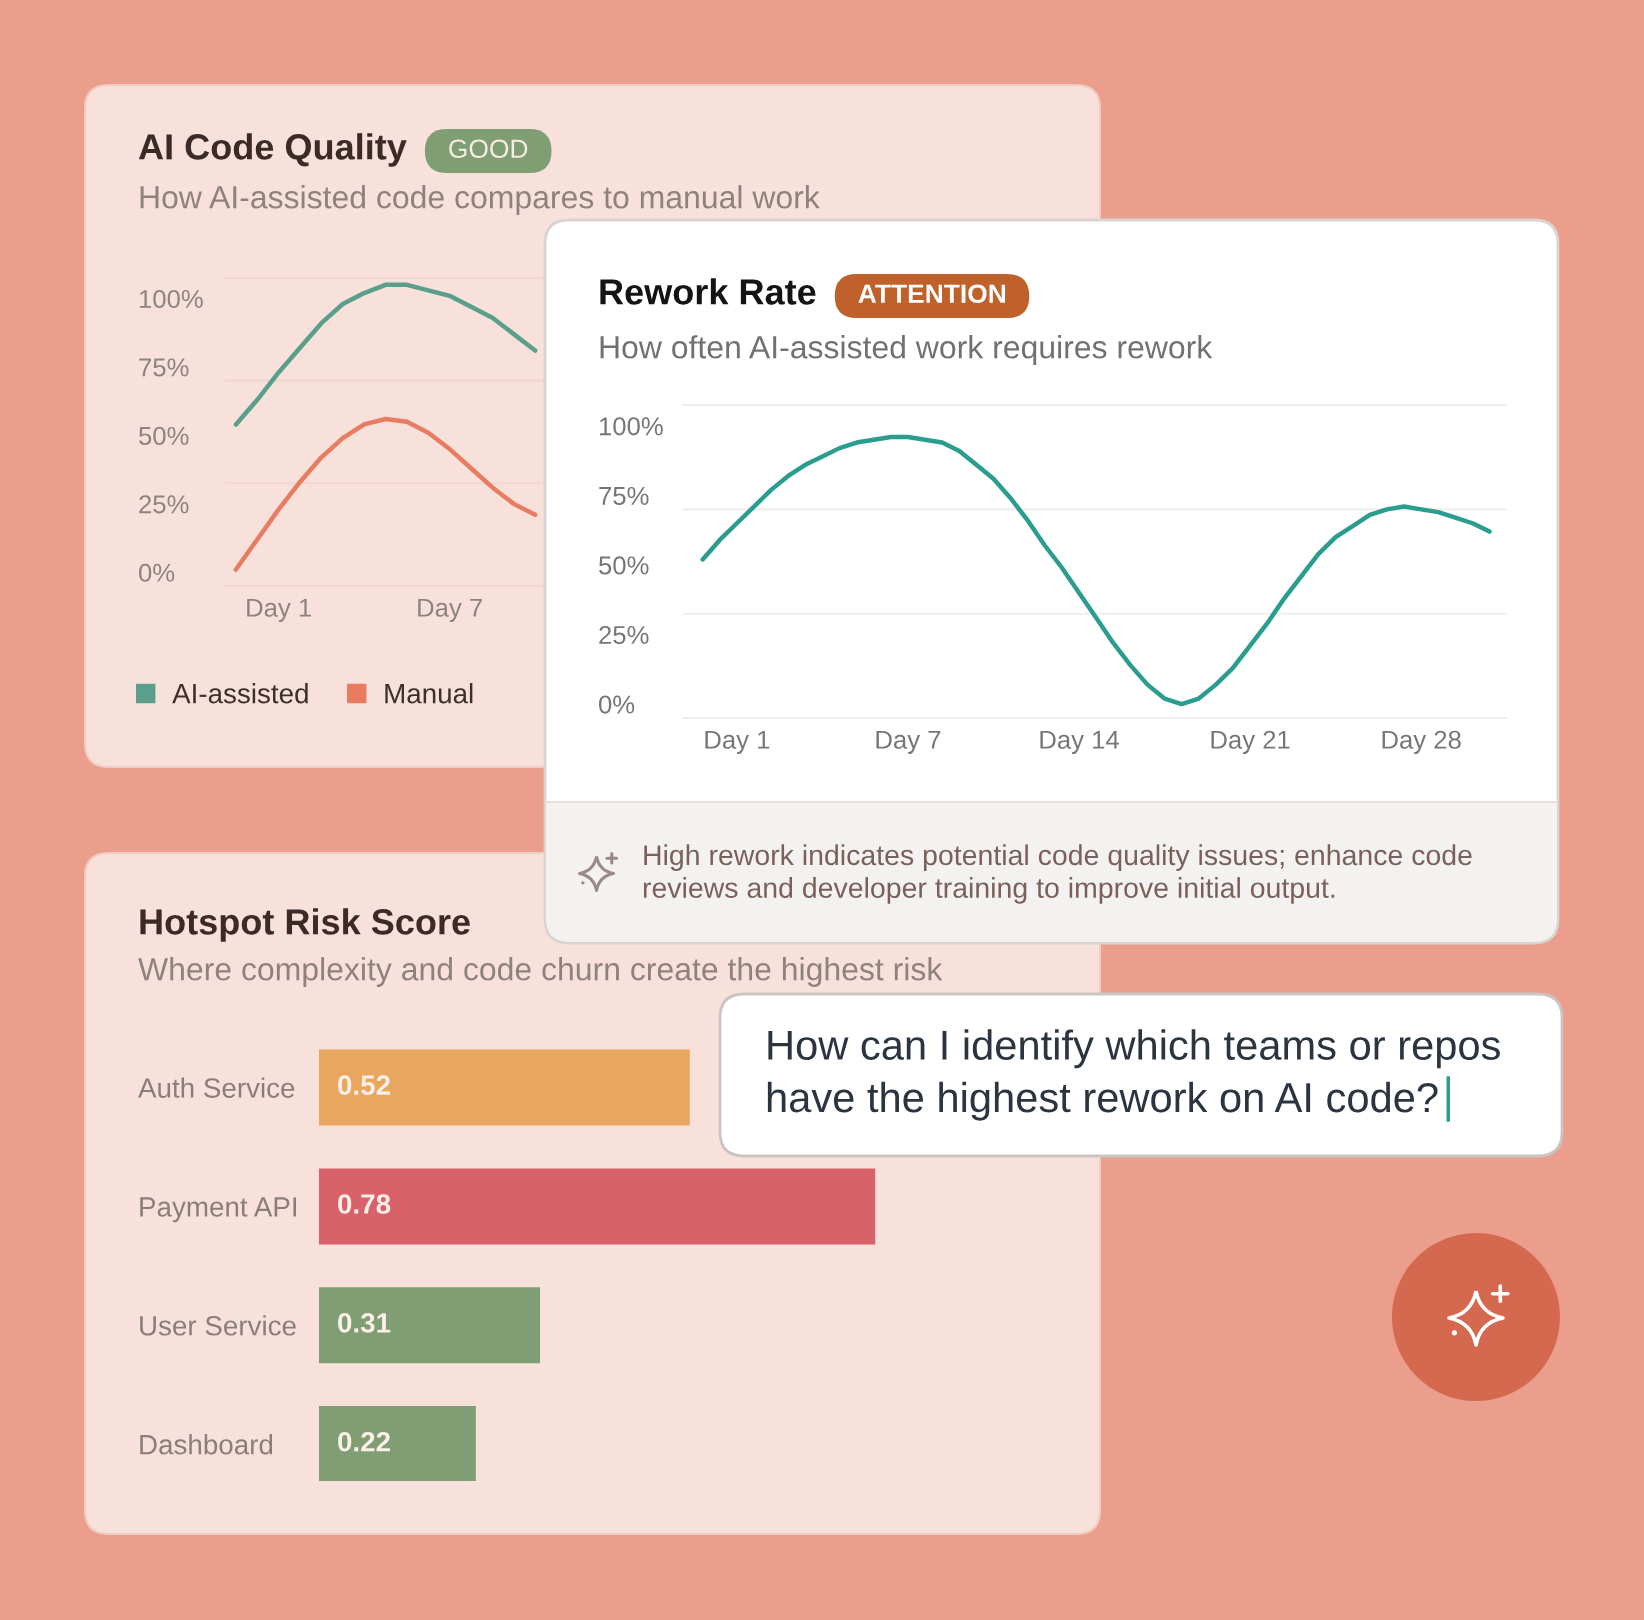  I want to click on data-label: 0.78, so click(364, 1204).